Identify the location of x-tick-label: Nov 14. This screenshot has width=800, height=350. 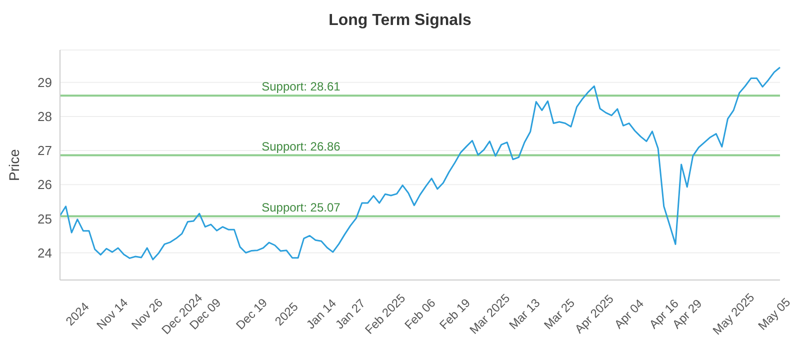
(112, 313).